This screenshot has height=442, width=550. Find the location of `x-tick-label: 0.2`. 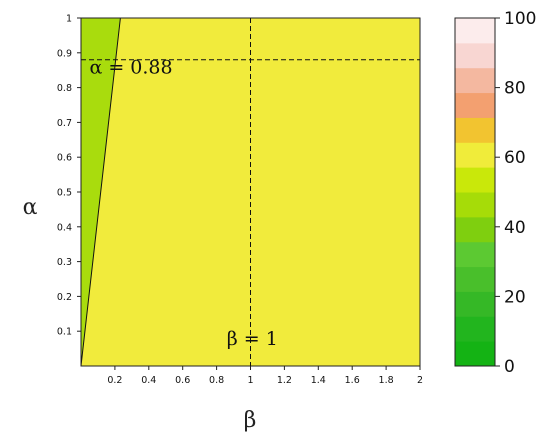

x-tick-label: 0.2 is located at coordinates (114, 380).